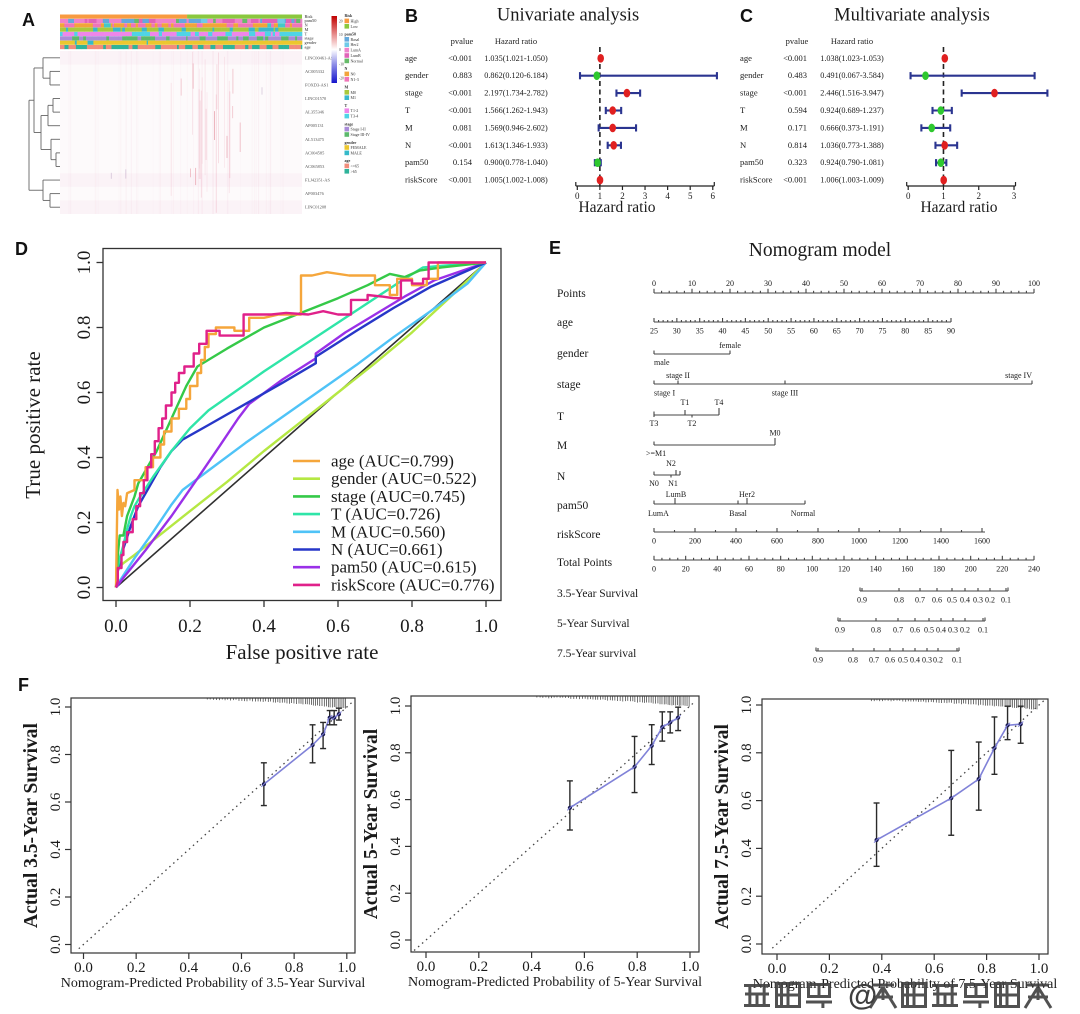 The image size is (1080, 1014). I want to click on svg-text: 2.197(1.734-2.782), so click(516, 93).